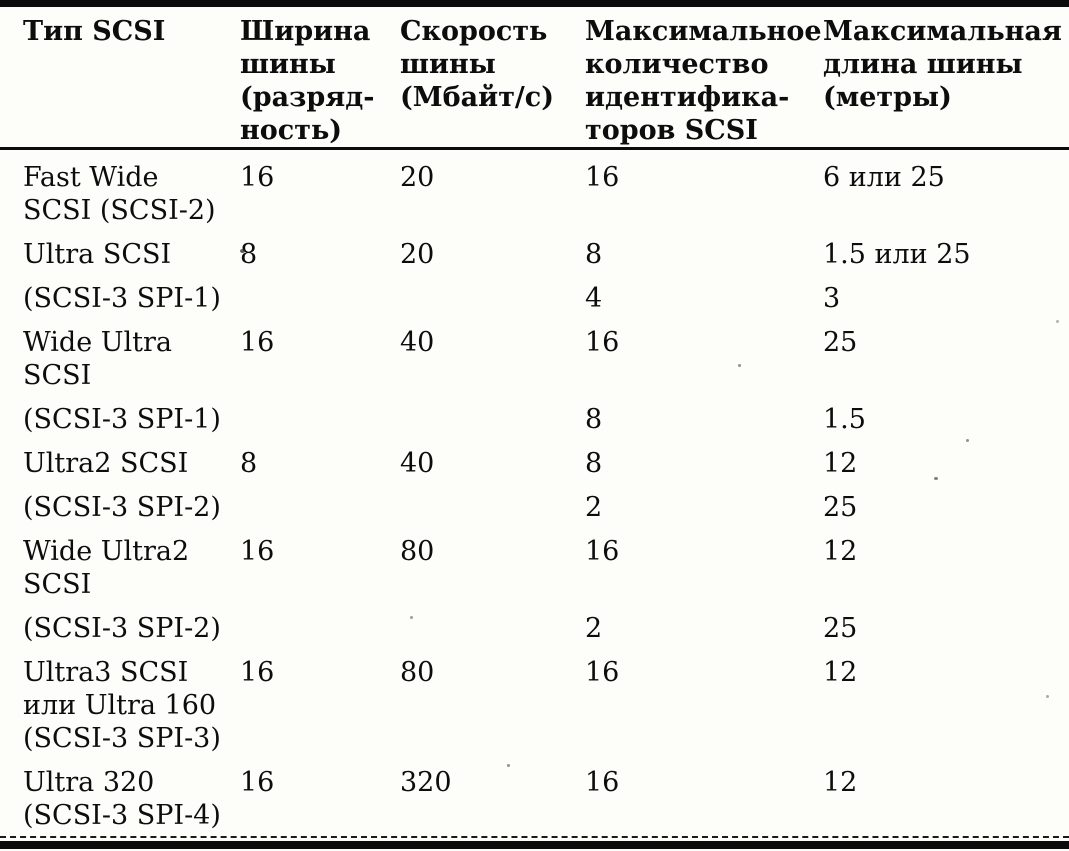 The height and width of the screenshot is (851, 1069). What do you see at coordinates (534, 3) in the screenshot?
I see `table-top-rule` at bounding box center [534, 3].